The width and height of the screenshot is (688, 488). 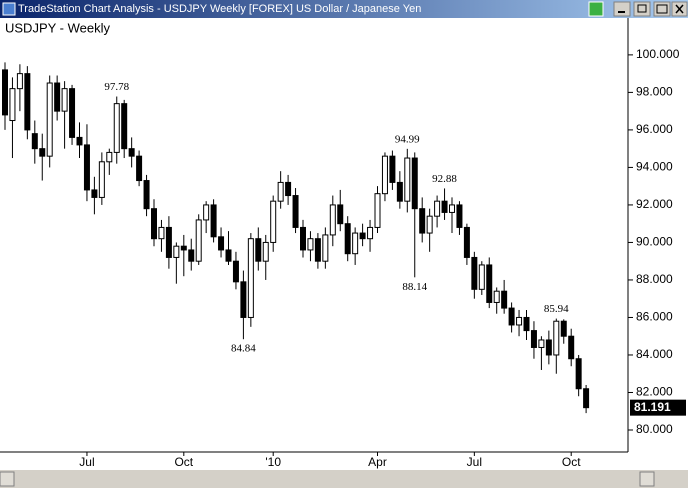 I want to click on high-annotation: 92.88, so click(x=444, y=179).